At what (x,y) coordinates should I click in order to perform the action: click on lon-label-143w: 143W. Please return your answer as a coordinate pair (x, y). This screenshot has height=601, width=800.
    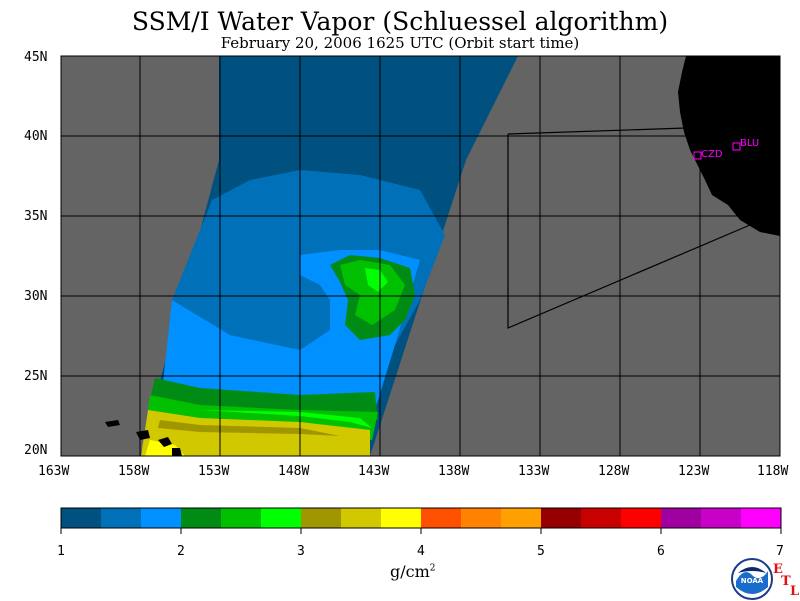
    Looking at the image, I should click on (374, 471).